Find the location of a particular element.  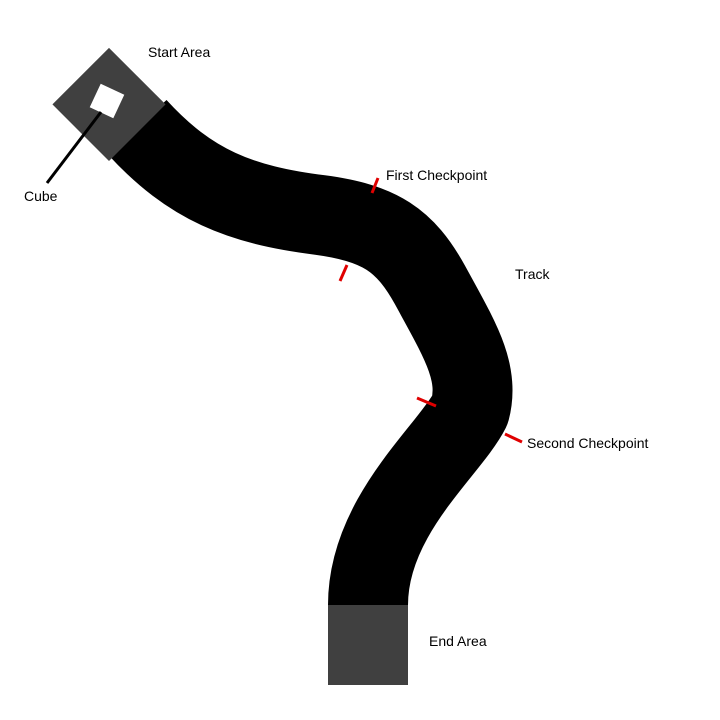

first-checkpoint-marker-bottom is located at coordinates (343, 273).